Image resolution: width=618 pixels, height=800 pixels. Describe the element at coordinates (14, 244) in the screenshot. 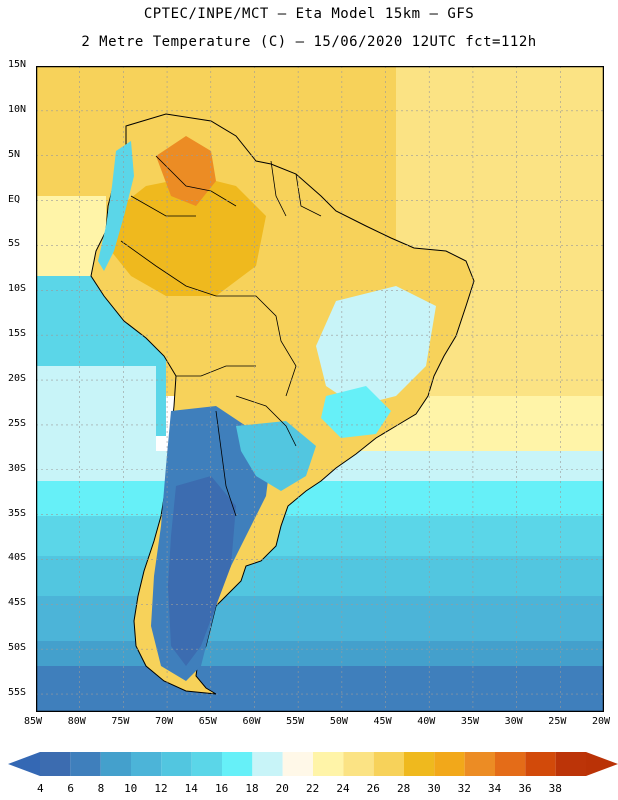

I see `latitude-label: 5S` at that location.